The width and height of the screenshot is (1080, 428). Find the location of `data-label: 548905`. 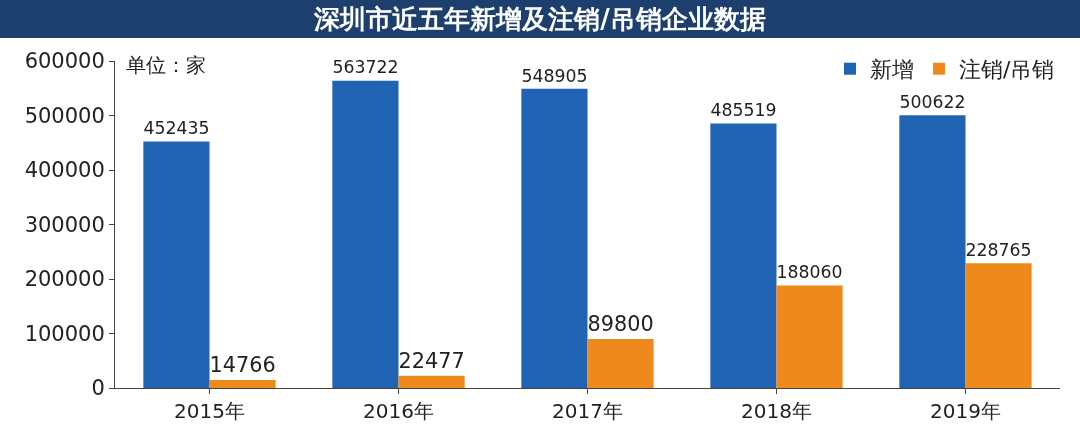

data-label: 548905 is located at coordinates (554, 75).